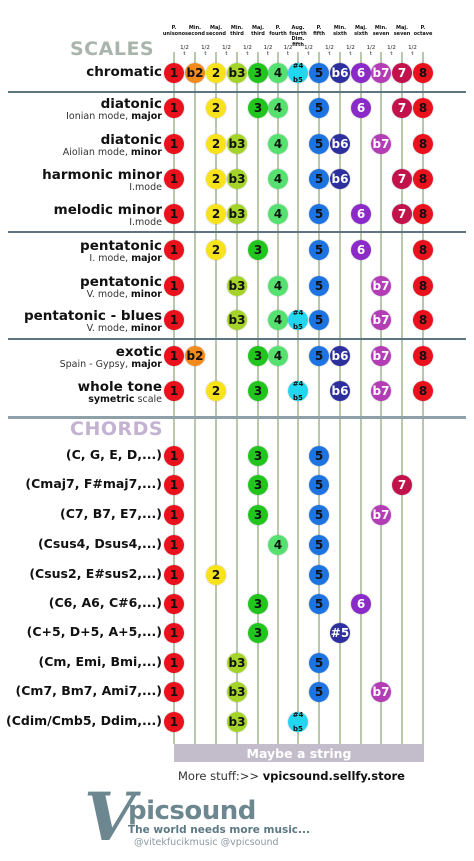 The image size is (474, 861). I want to click on interval-label: Maj. sixth, so click(361, 31).